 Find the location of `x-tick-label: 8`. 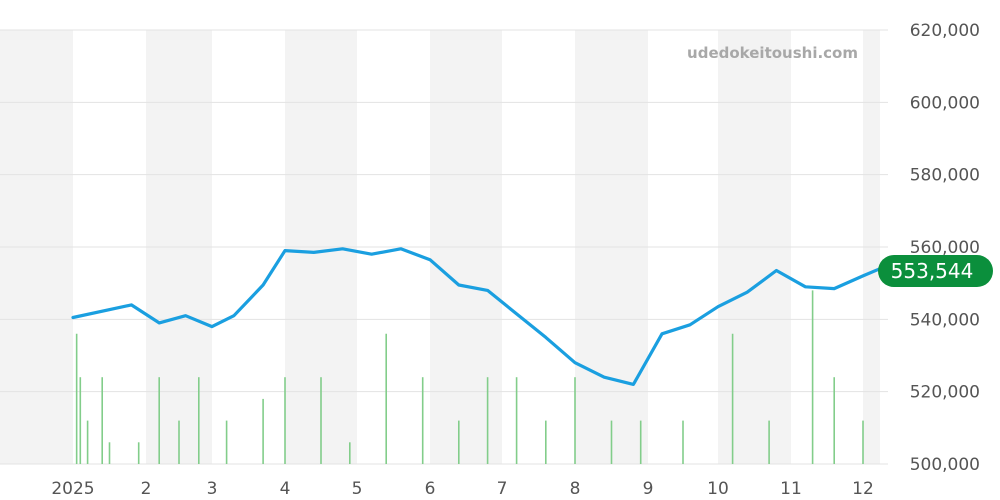

x-tick-label: 8 is located at coordinates (575, 489).